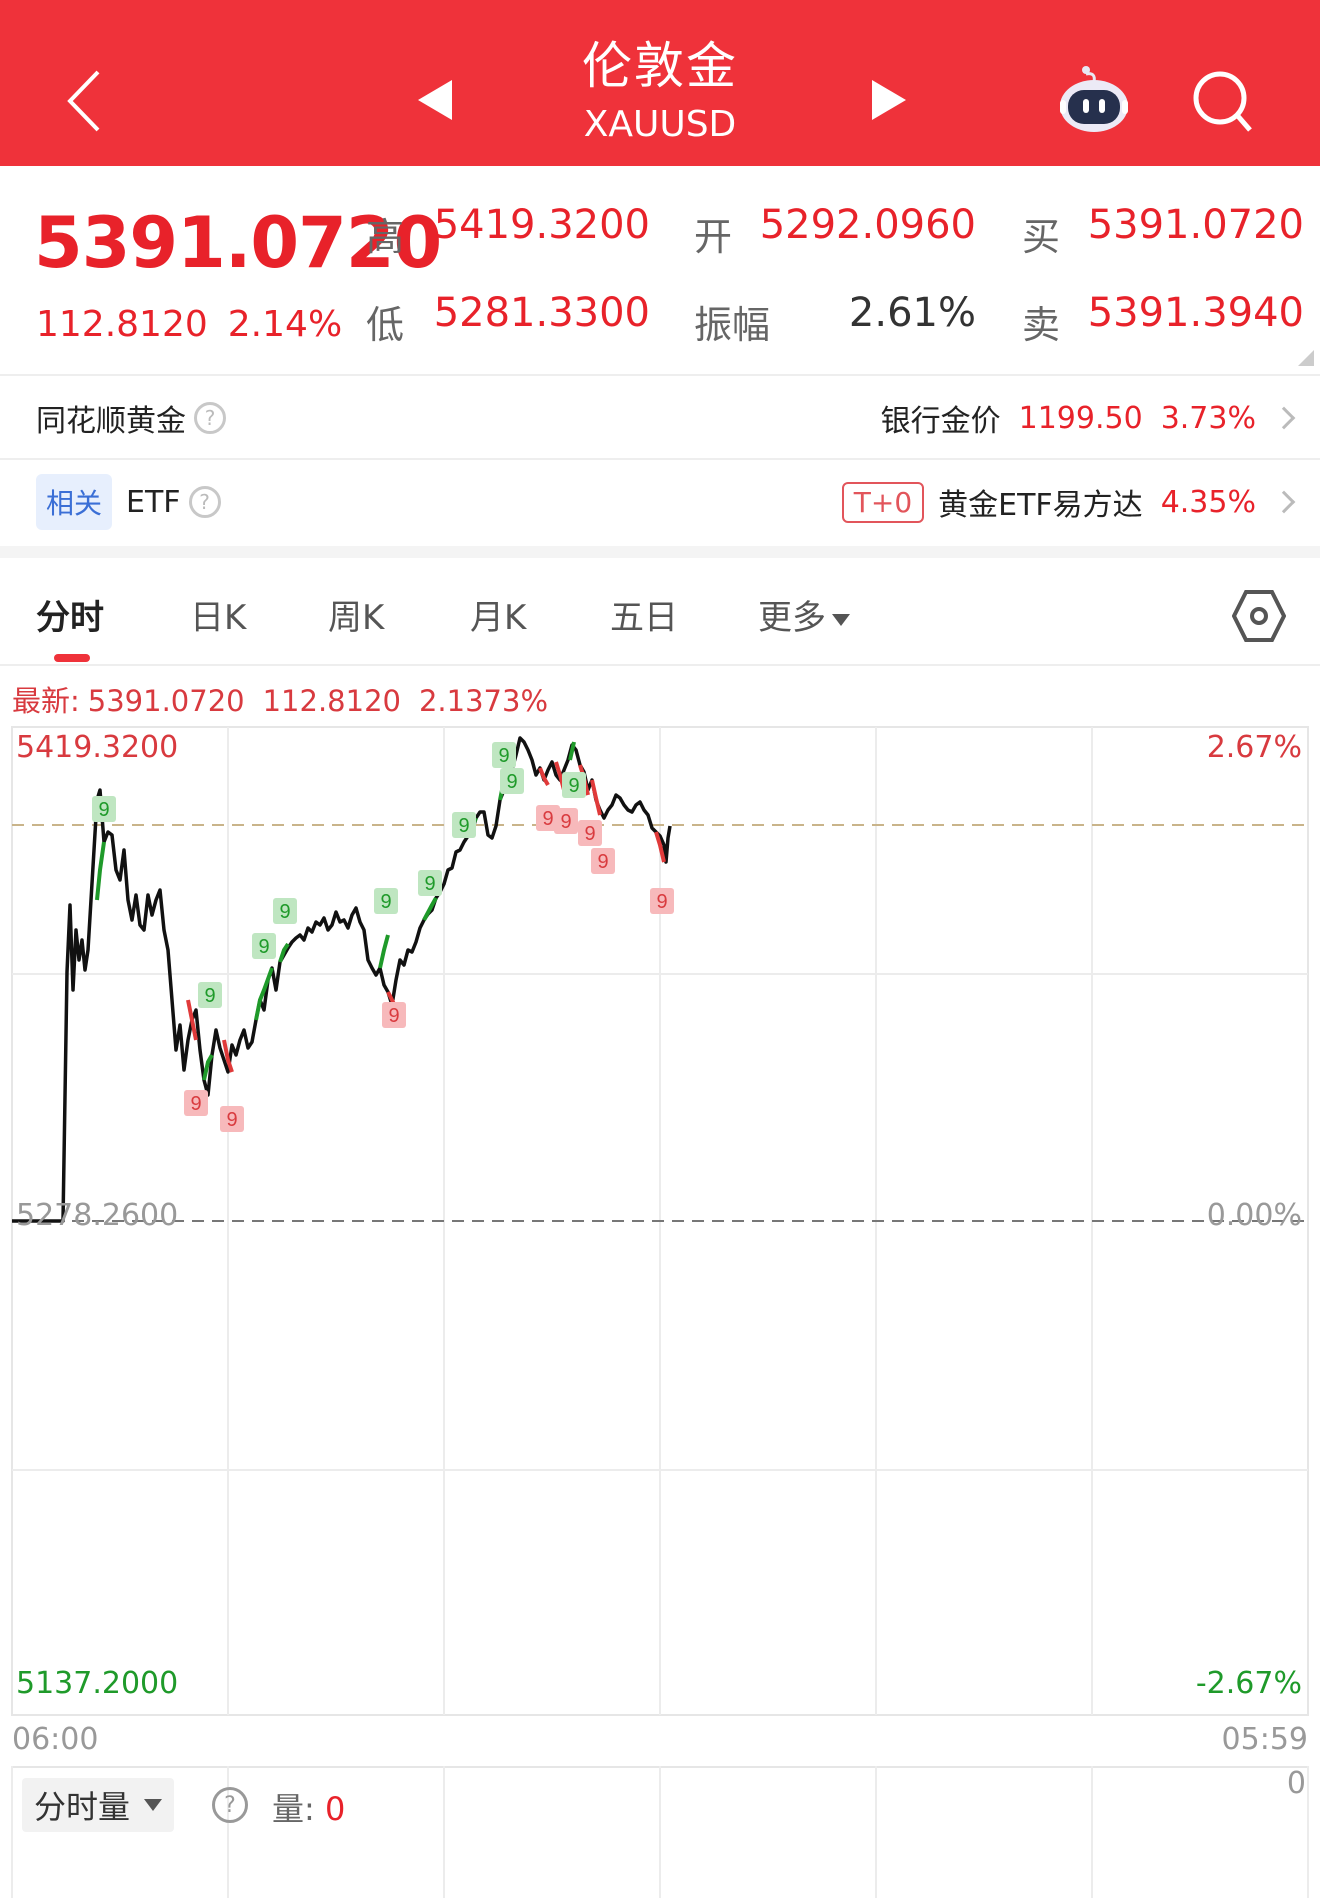  What do you see at coordinates (435, 100) in the screenshot?
I see `prev-symbol-icon` at bounding box center [435, 100].